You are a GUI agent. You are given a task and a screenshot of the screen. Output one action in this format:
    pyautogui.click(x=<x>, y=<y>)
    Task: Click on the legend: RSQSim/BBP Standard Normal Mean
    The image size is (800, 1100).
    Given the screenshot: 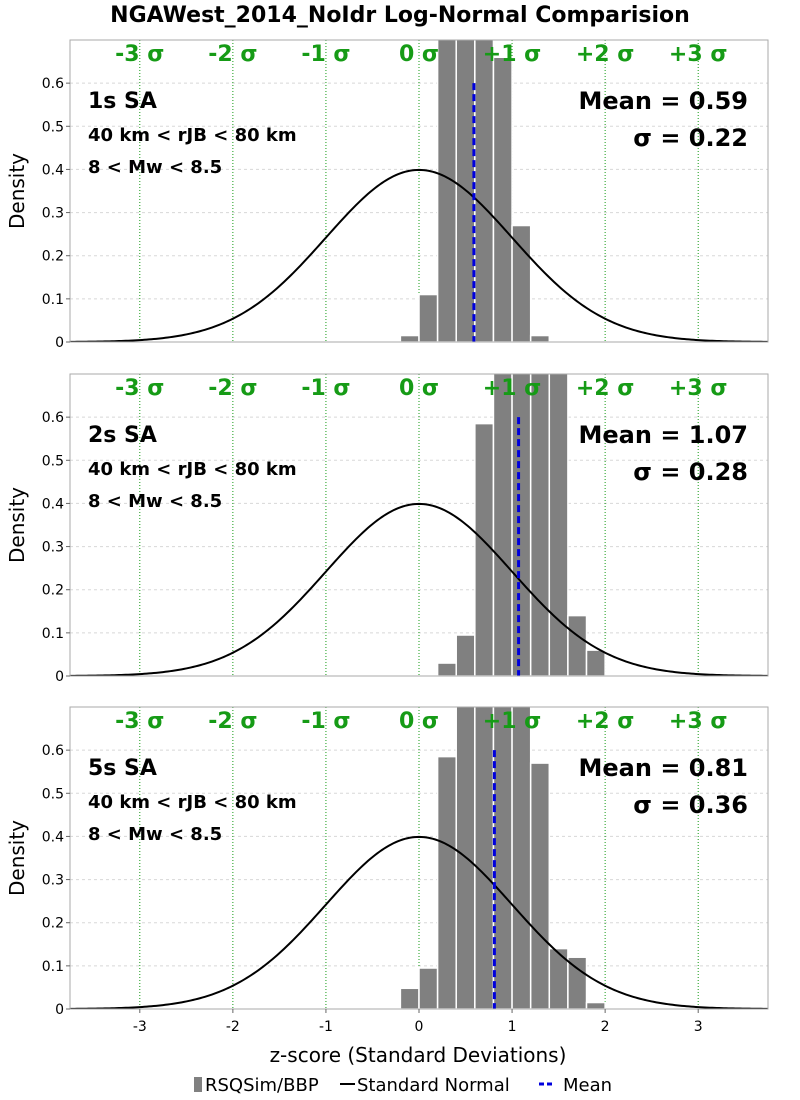 What is the action you would take?
    pyautogui.click(x=403, y=1085)
    